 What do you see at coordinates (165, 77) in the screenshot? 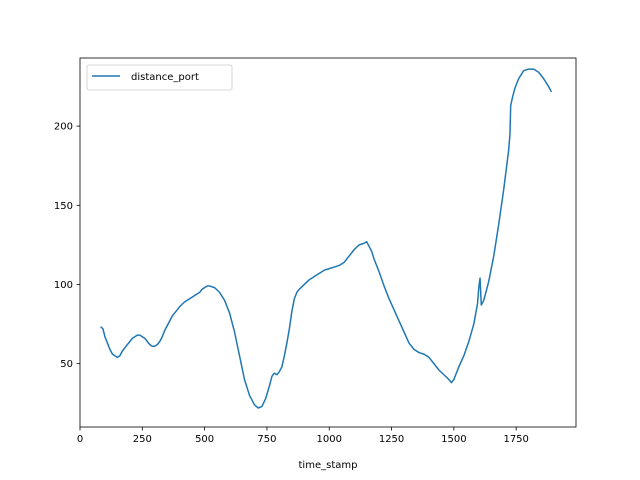
I see `legend-label: distance_port` at bounding box center [165, 77].